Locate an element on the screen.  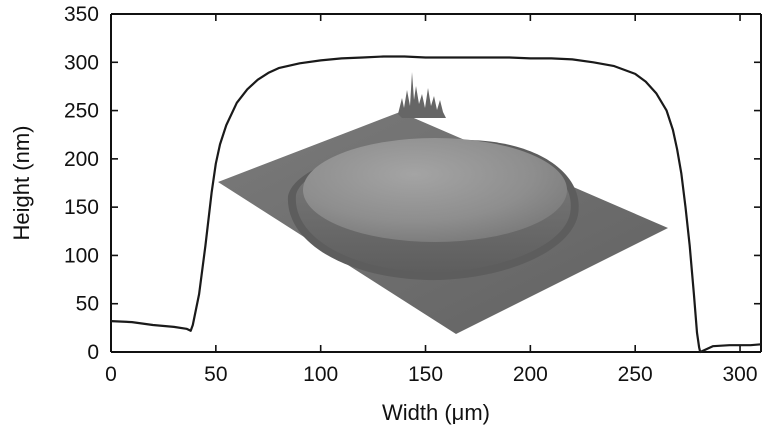
x-tick-label: 0 is located at coordinates (111, 374).